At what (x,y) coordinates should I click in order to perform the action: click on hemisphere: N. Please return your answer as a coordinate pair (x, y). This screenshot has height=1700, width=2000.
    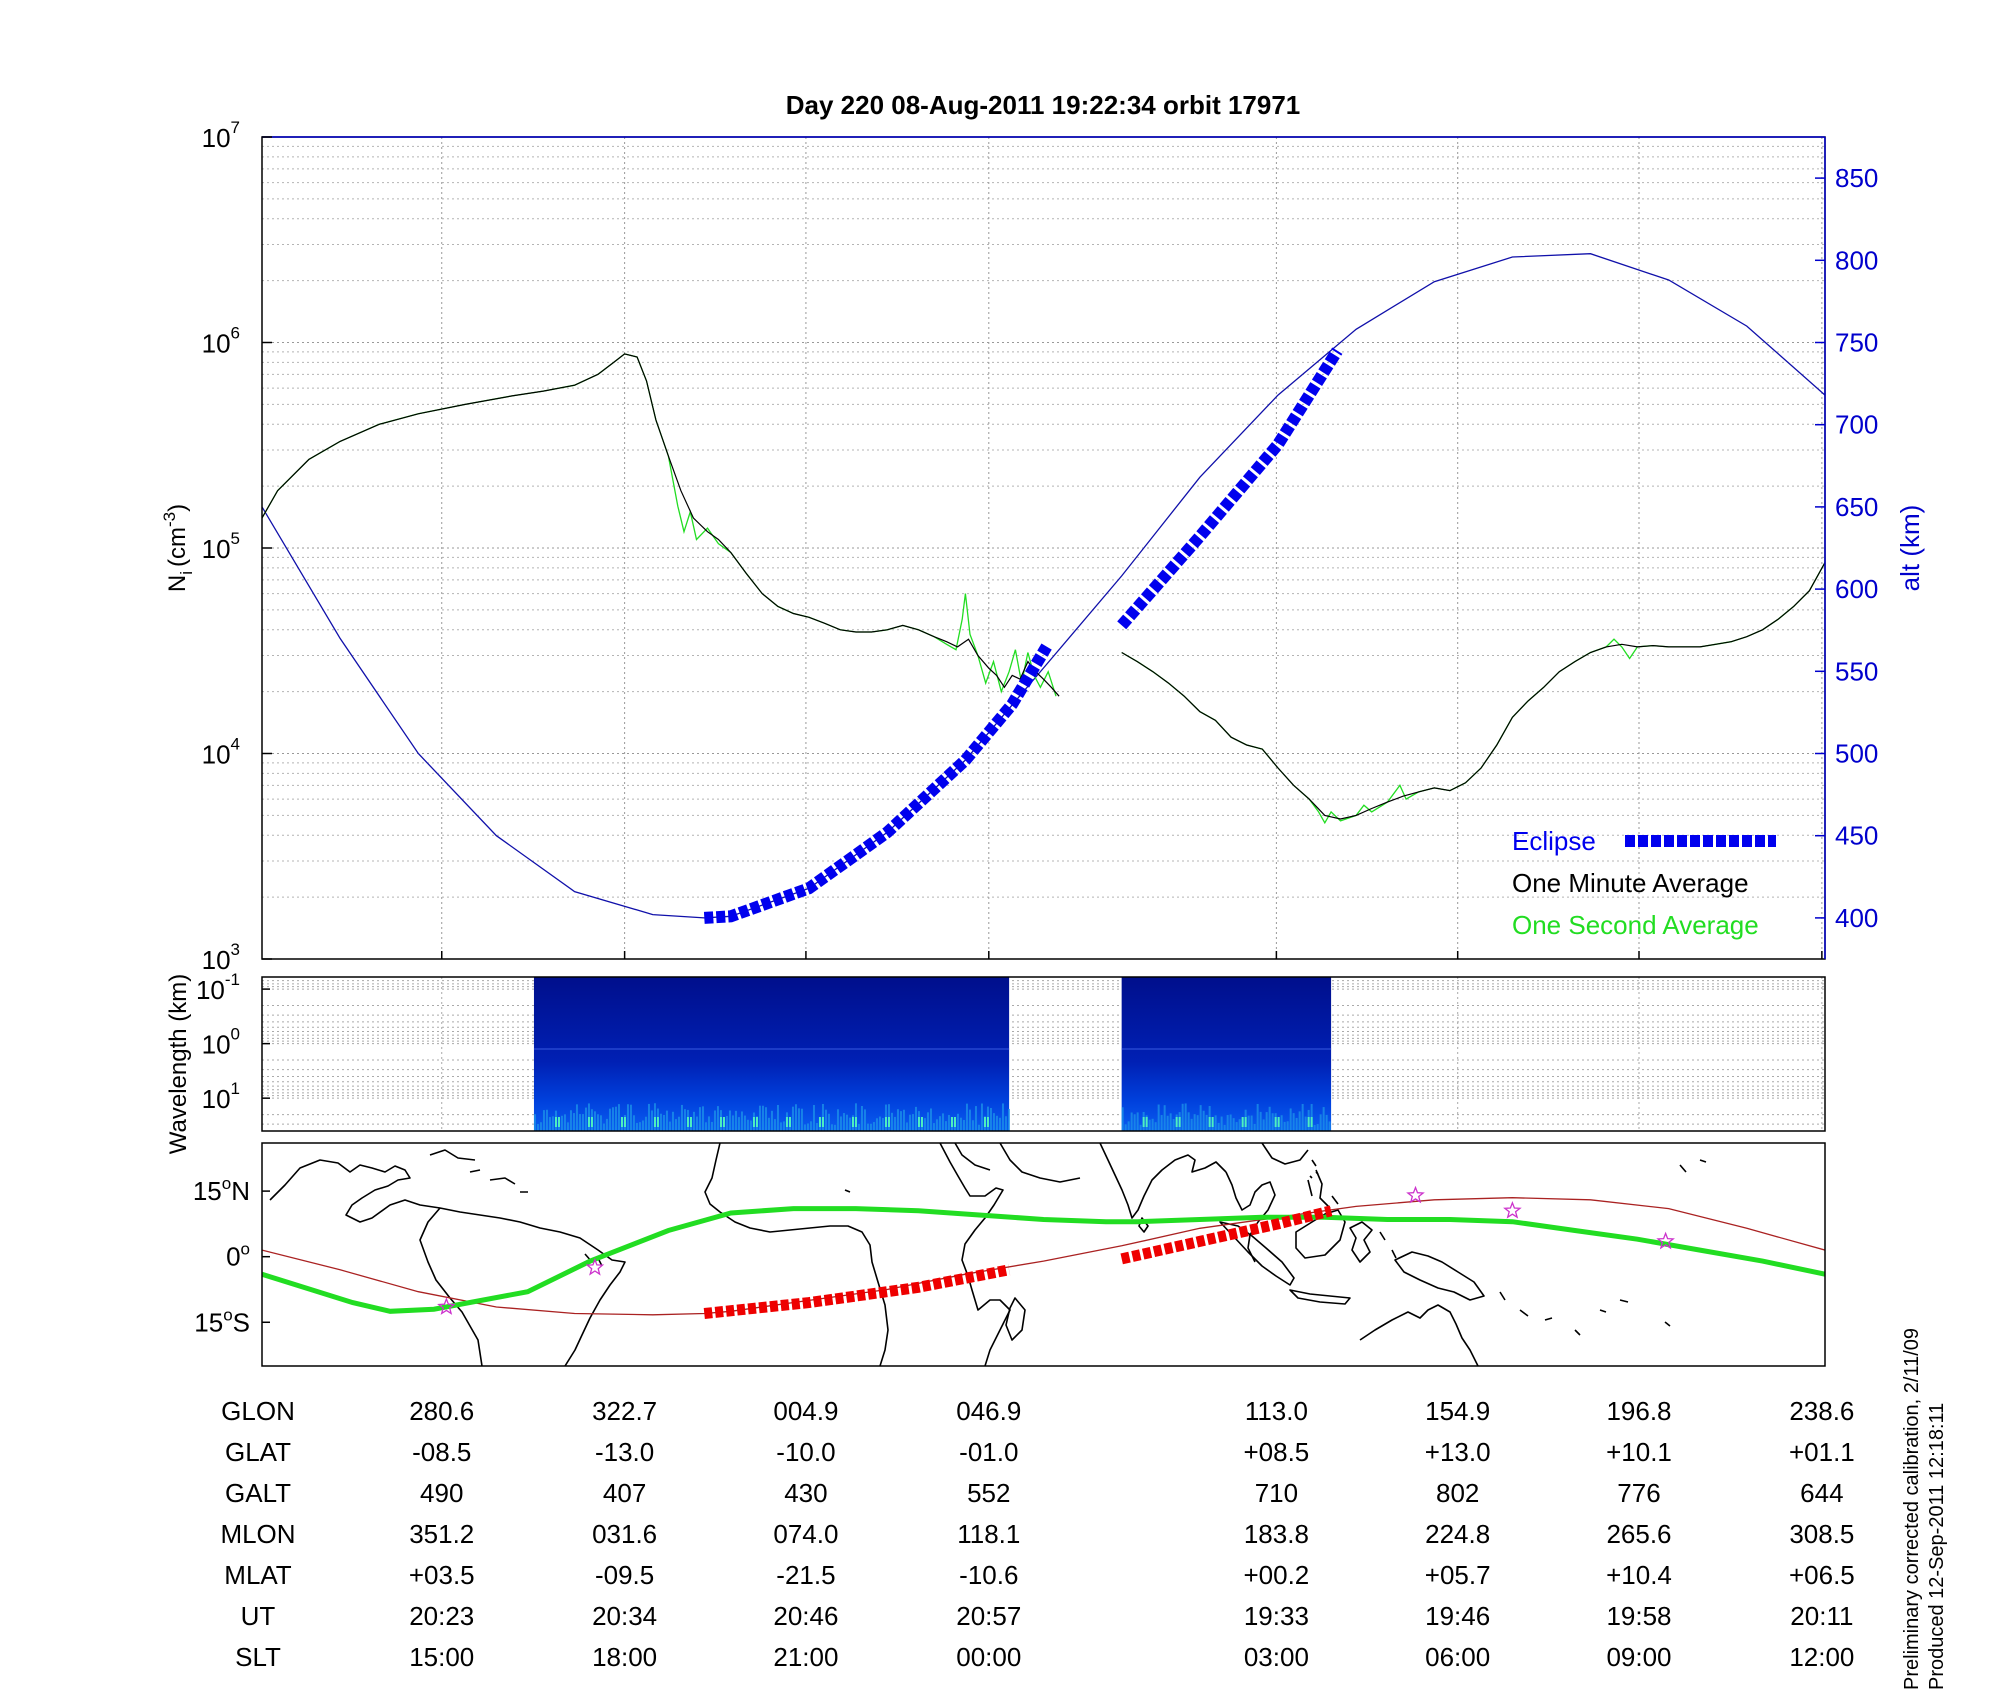
    Looking at the image, I should click on (240, 1191).